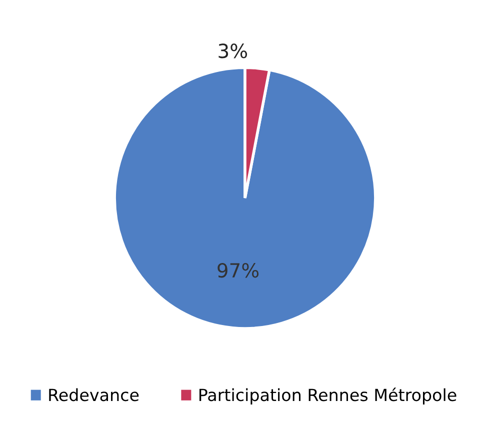 Image resolution: width=488 pixels, height=428 pixels. What do you see at coordinates (238, 270) in the screenshot?
I see `data-label: 97%` at bounding box center [238, 270].